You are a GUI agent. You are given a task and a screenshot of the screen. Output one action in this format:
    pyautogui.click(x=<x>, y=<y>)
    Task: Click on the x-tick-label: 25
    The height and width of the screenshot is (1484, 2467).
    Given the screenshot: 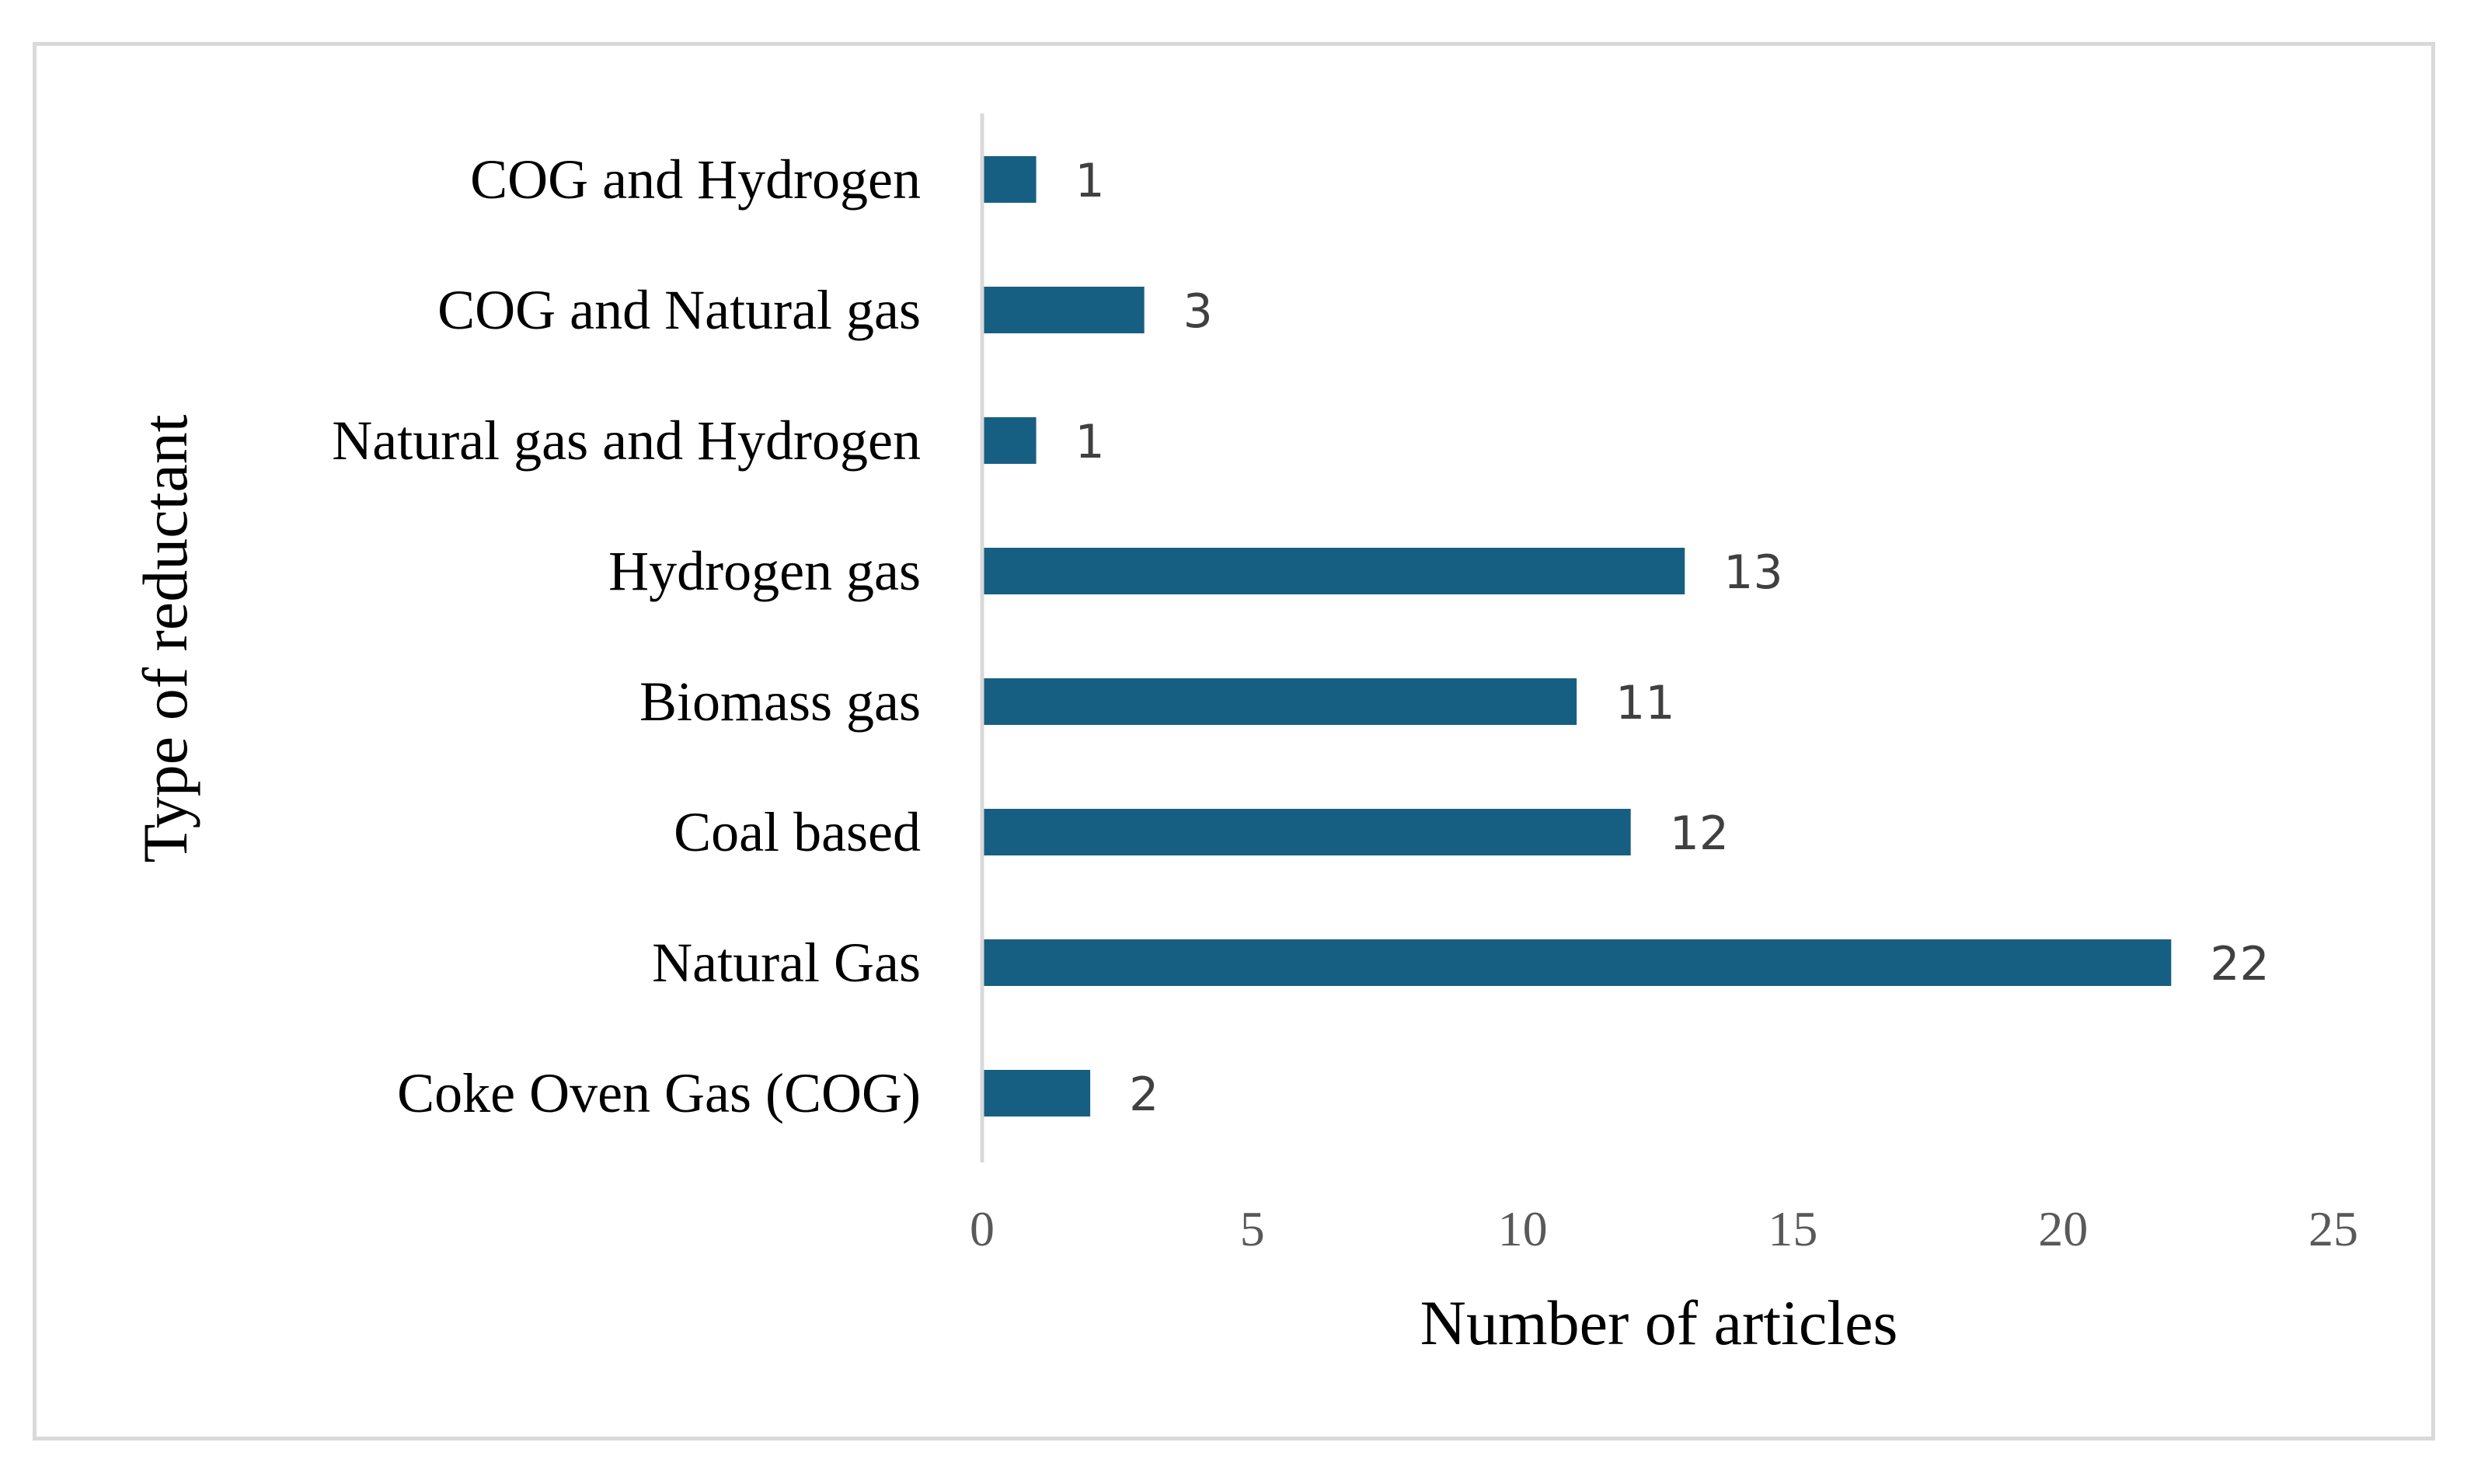 What is the action you would take?
    pyautogui.click(x=2333, y=1228)
    